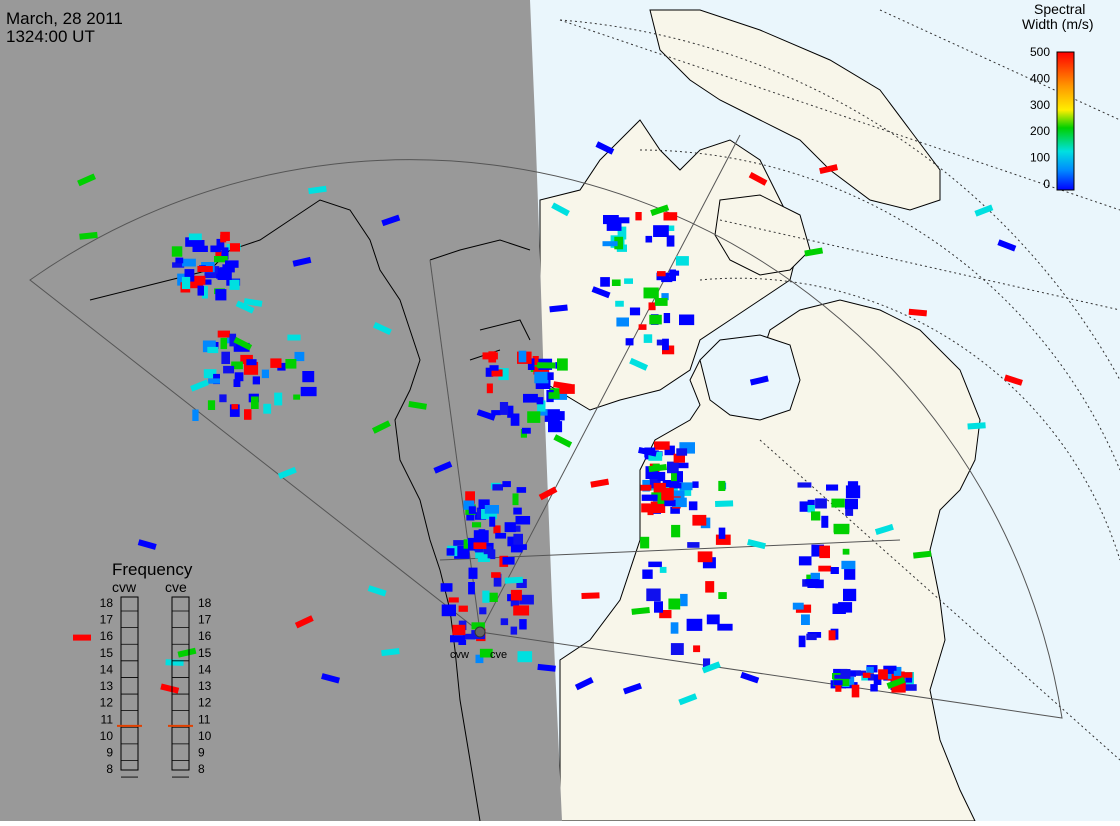 The image size is (1120, 826). Describe the element at coordinates (1040, 158) in the screenshot. I see `colorbar-tick-label: 100` at that location.